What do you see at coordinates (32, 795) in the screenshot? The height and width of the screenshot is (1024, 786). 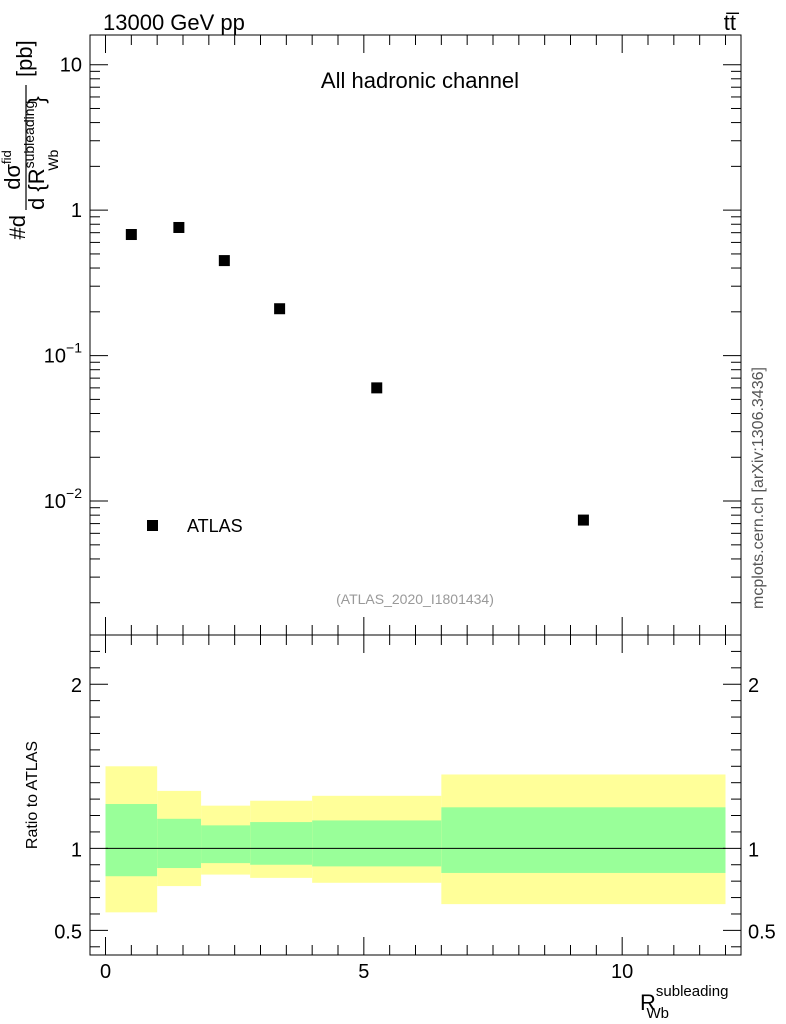 I see `ratio-ylabel: Ratio to ATLAS` at bounding box center [32, 795].